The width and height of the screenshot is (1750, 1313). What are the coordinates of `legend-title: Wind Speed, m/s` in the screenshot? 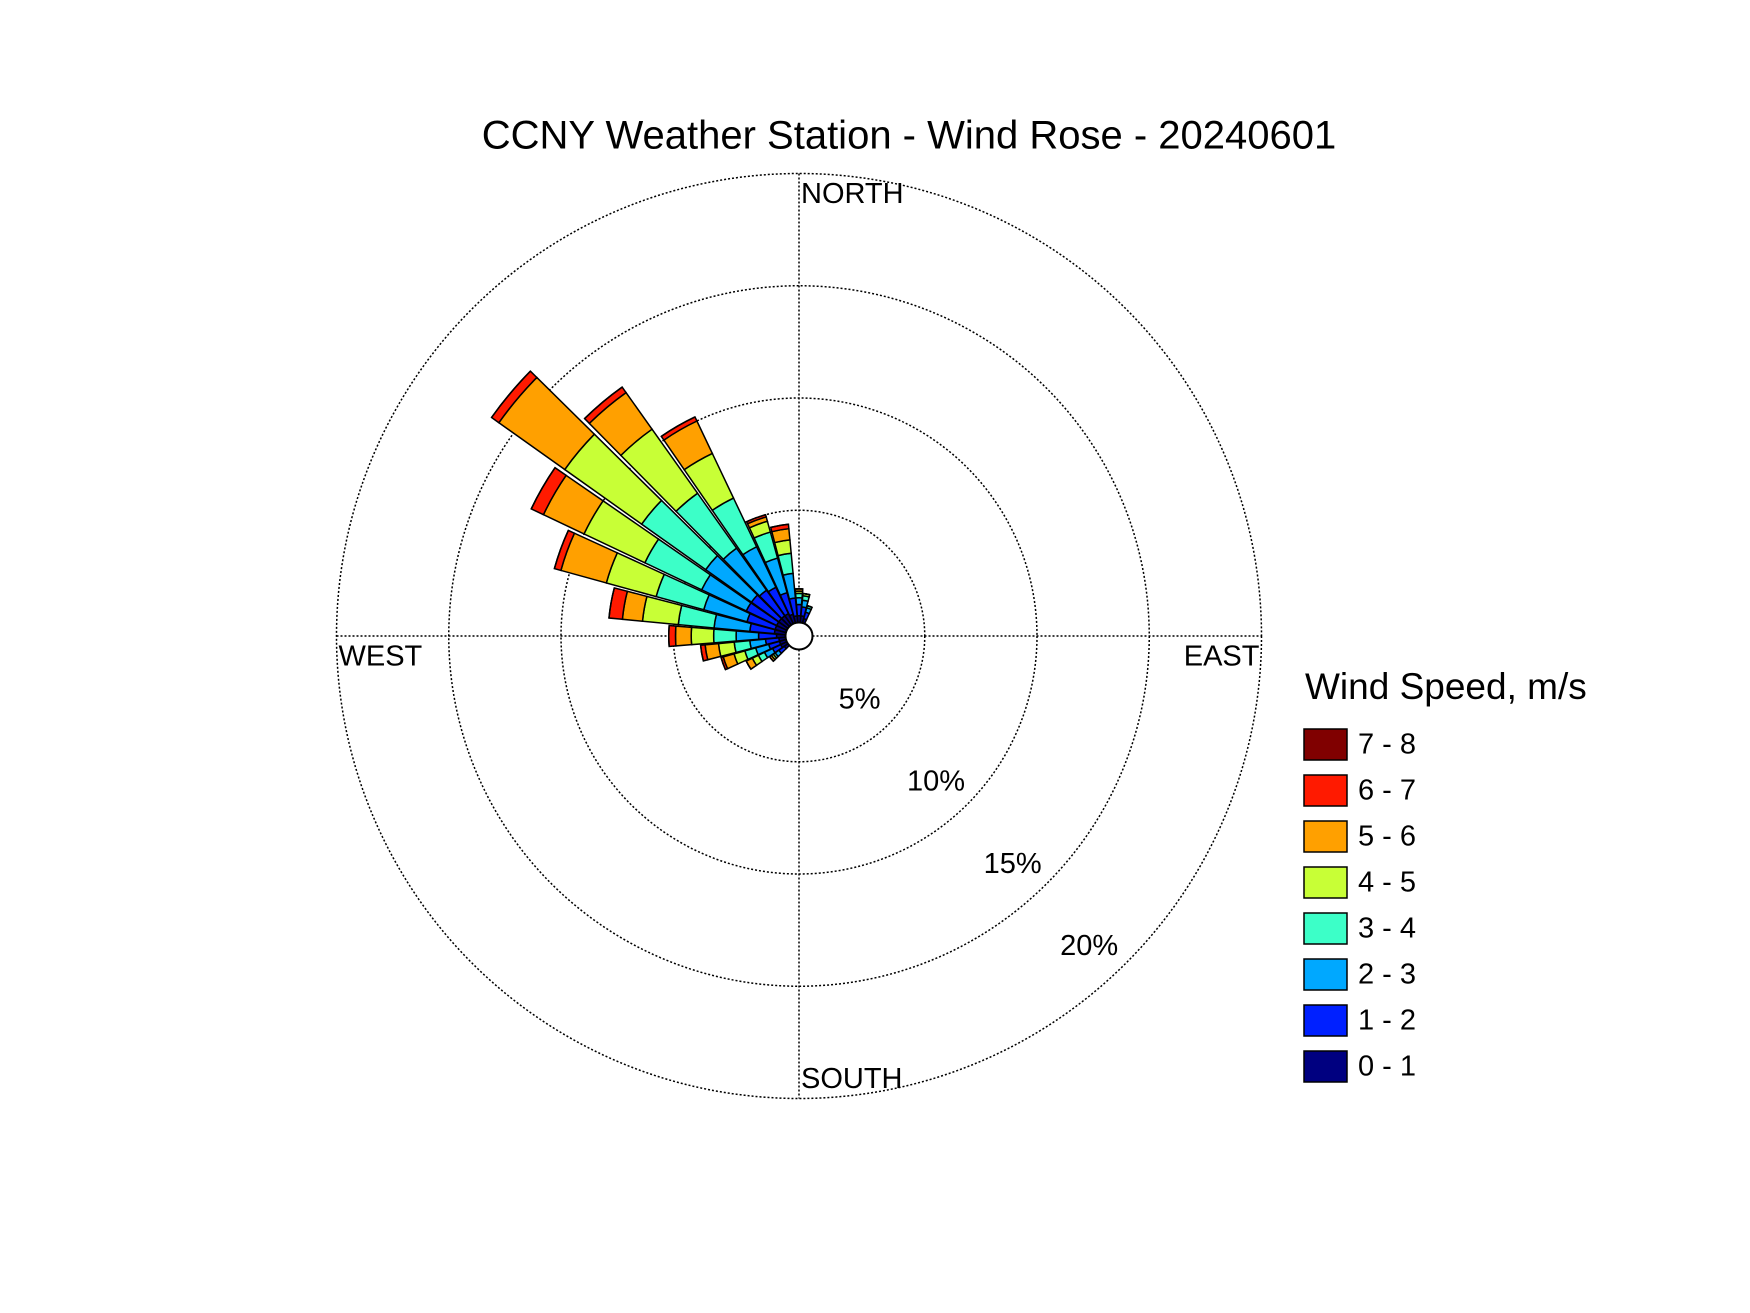 It's located at (1446, 686).